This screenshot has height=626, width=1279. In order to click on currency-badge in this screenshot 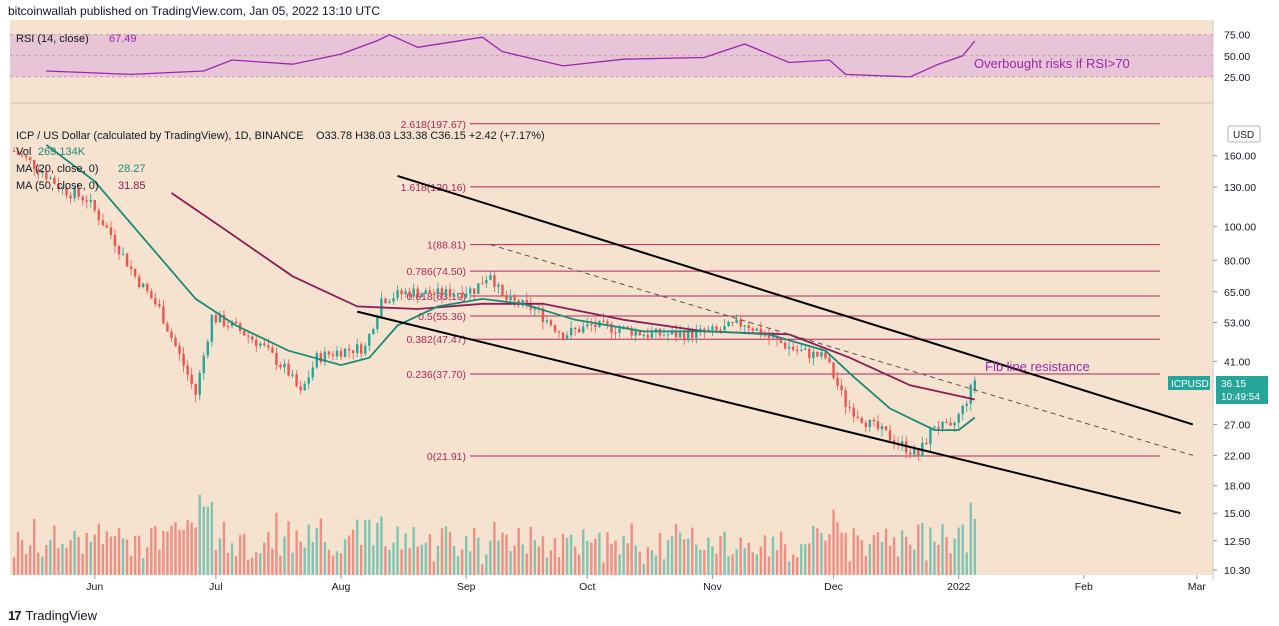, I will do `click(1244, 134)`.